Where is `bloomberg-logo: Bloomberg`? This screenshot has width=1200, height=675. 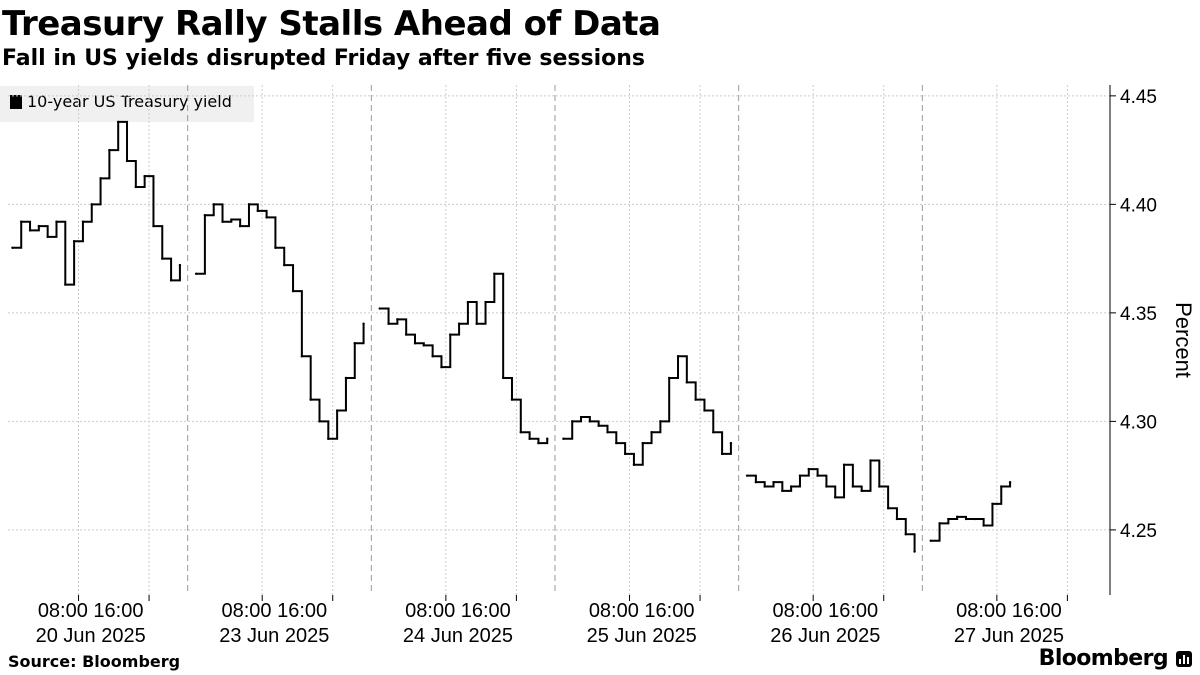
bloomberg-logo: Bloomberg is located at coordinates (1103, 658).